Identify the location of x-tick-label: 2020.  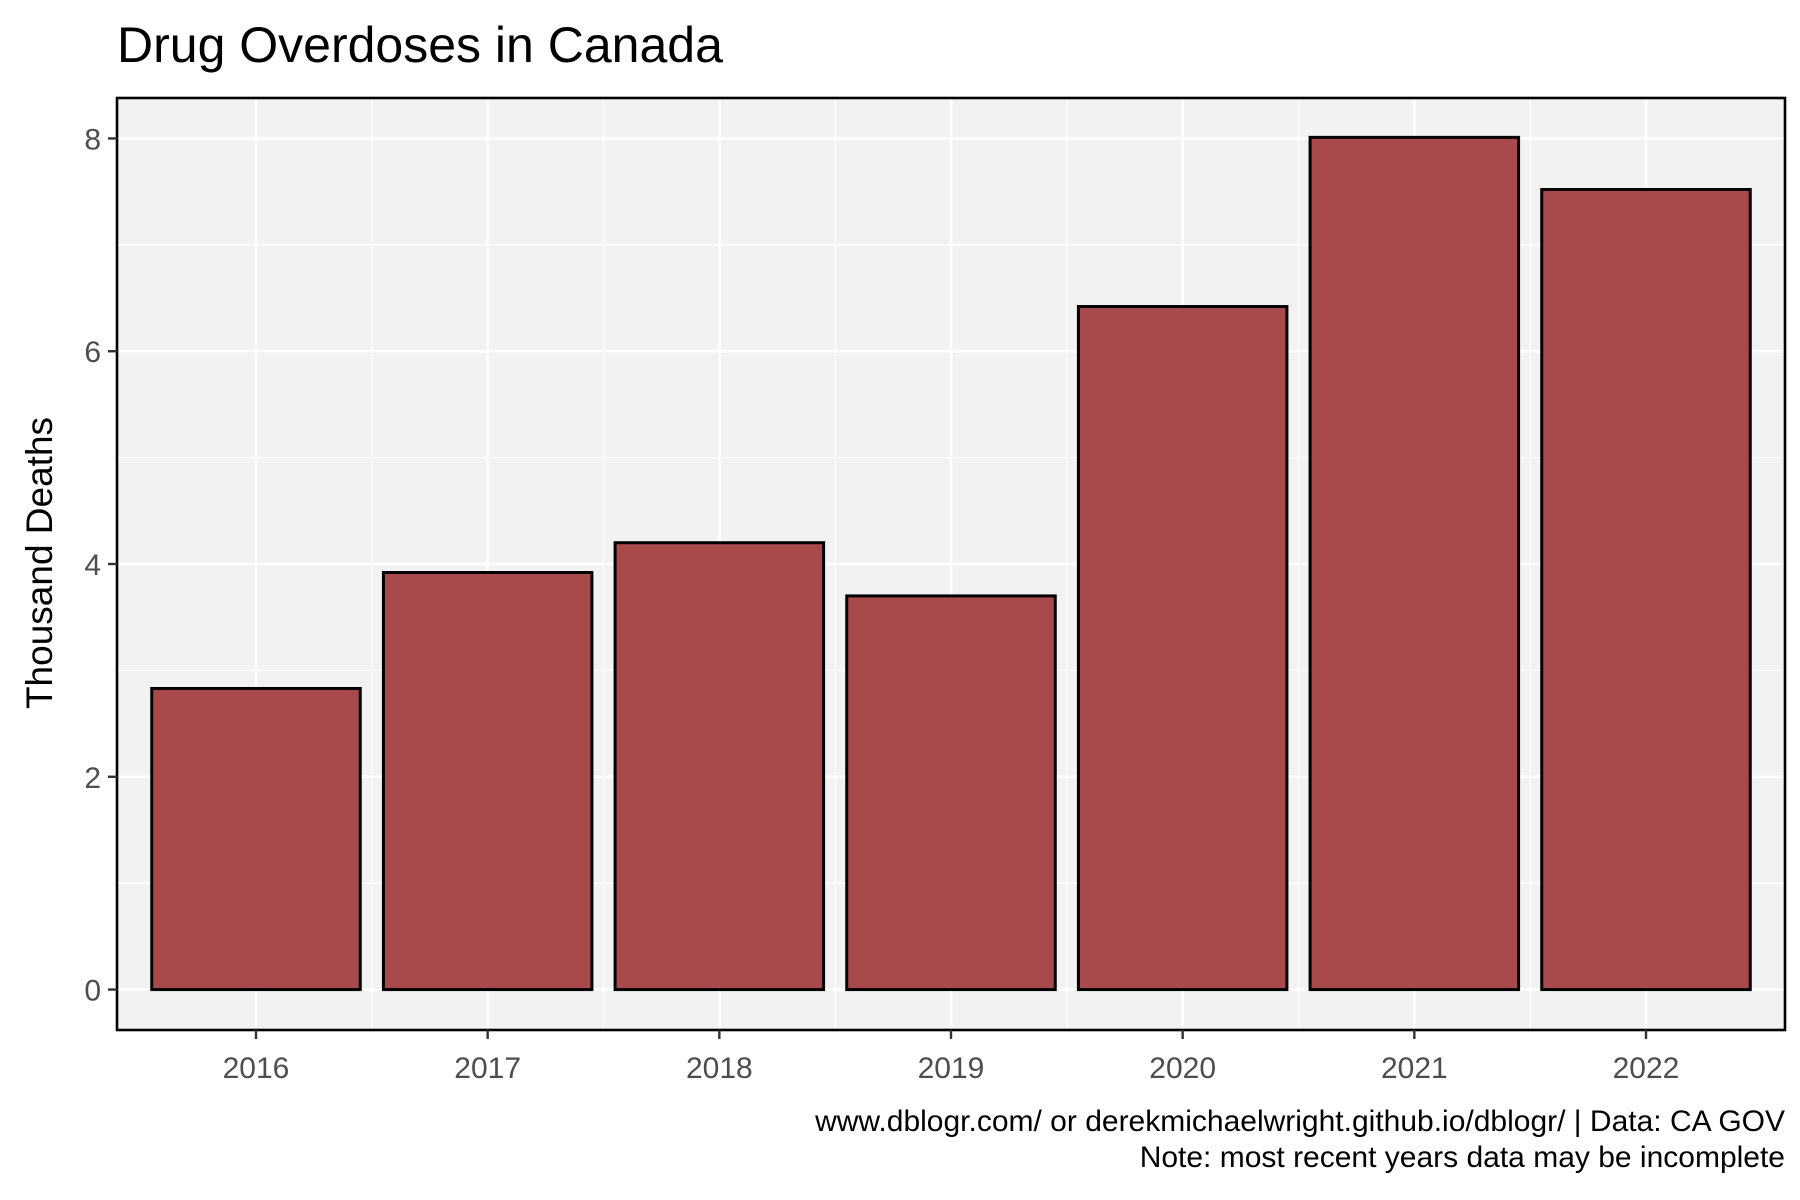
(1182, 1068).